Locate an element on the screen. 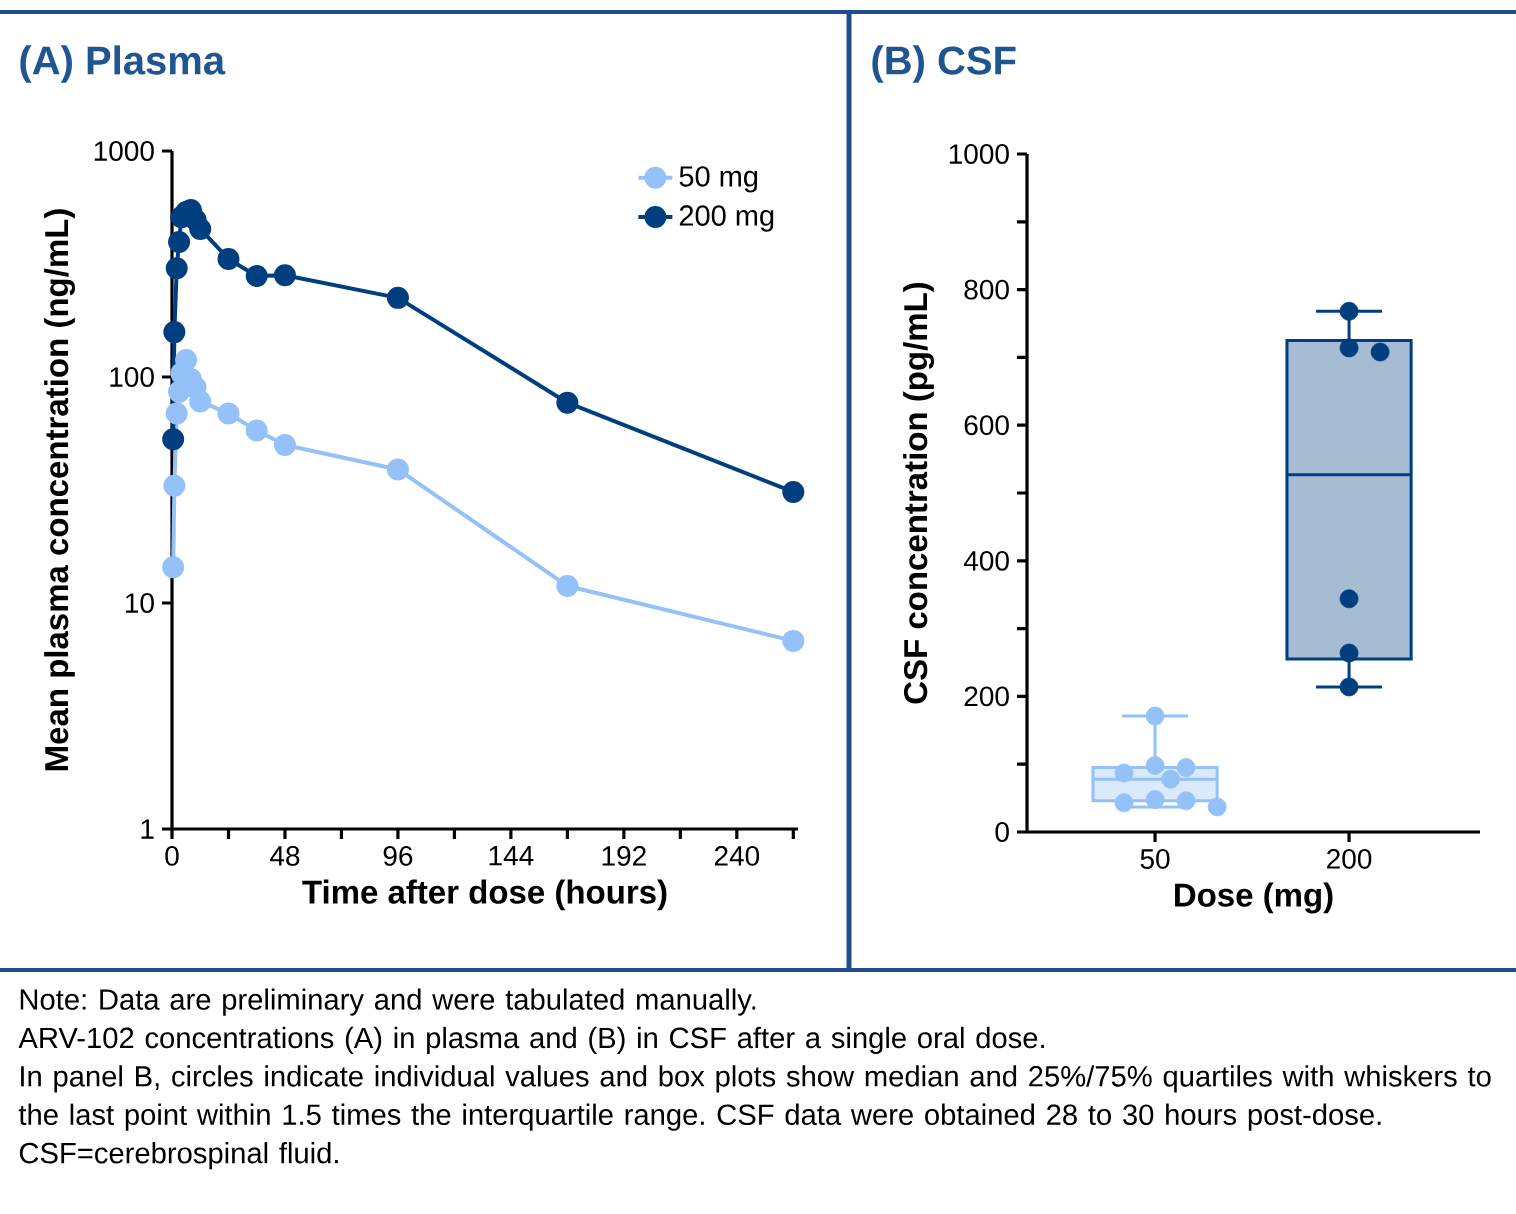  x-tick-label: 192 is located at coordinates (624, 856).